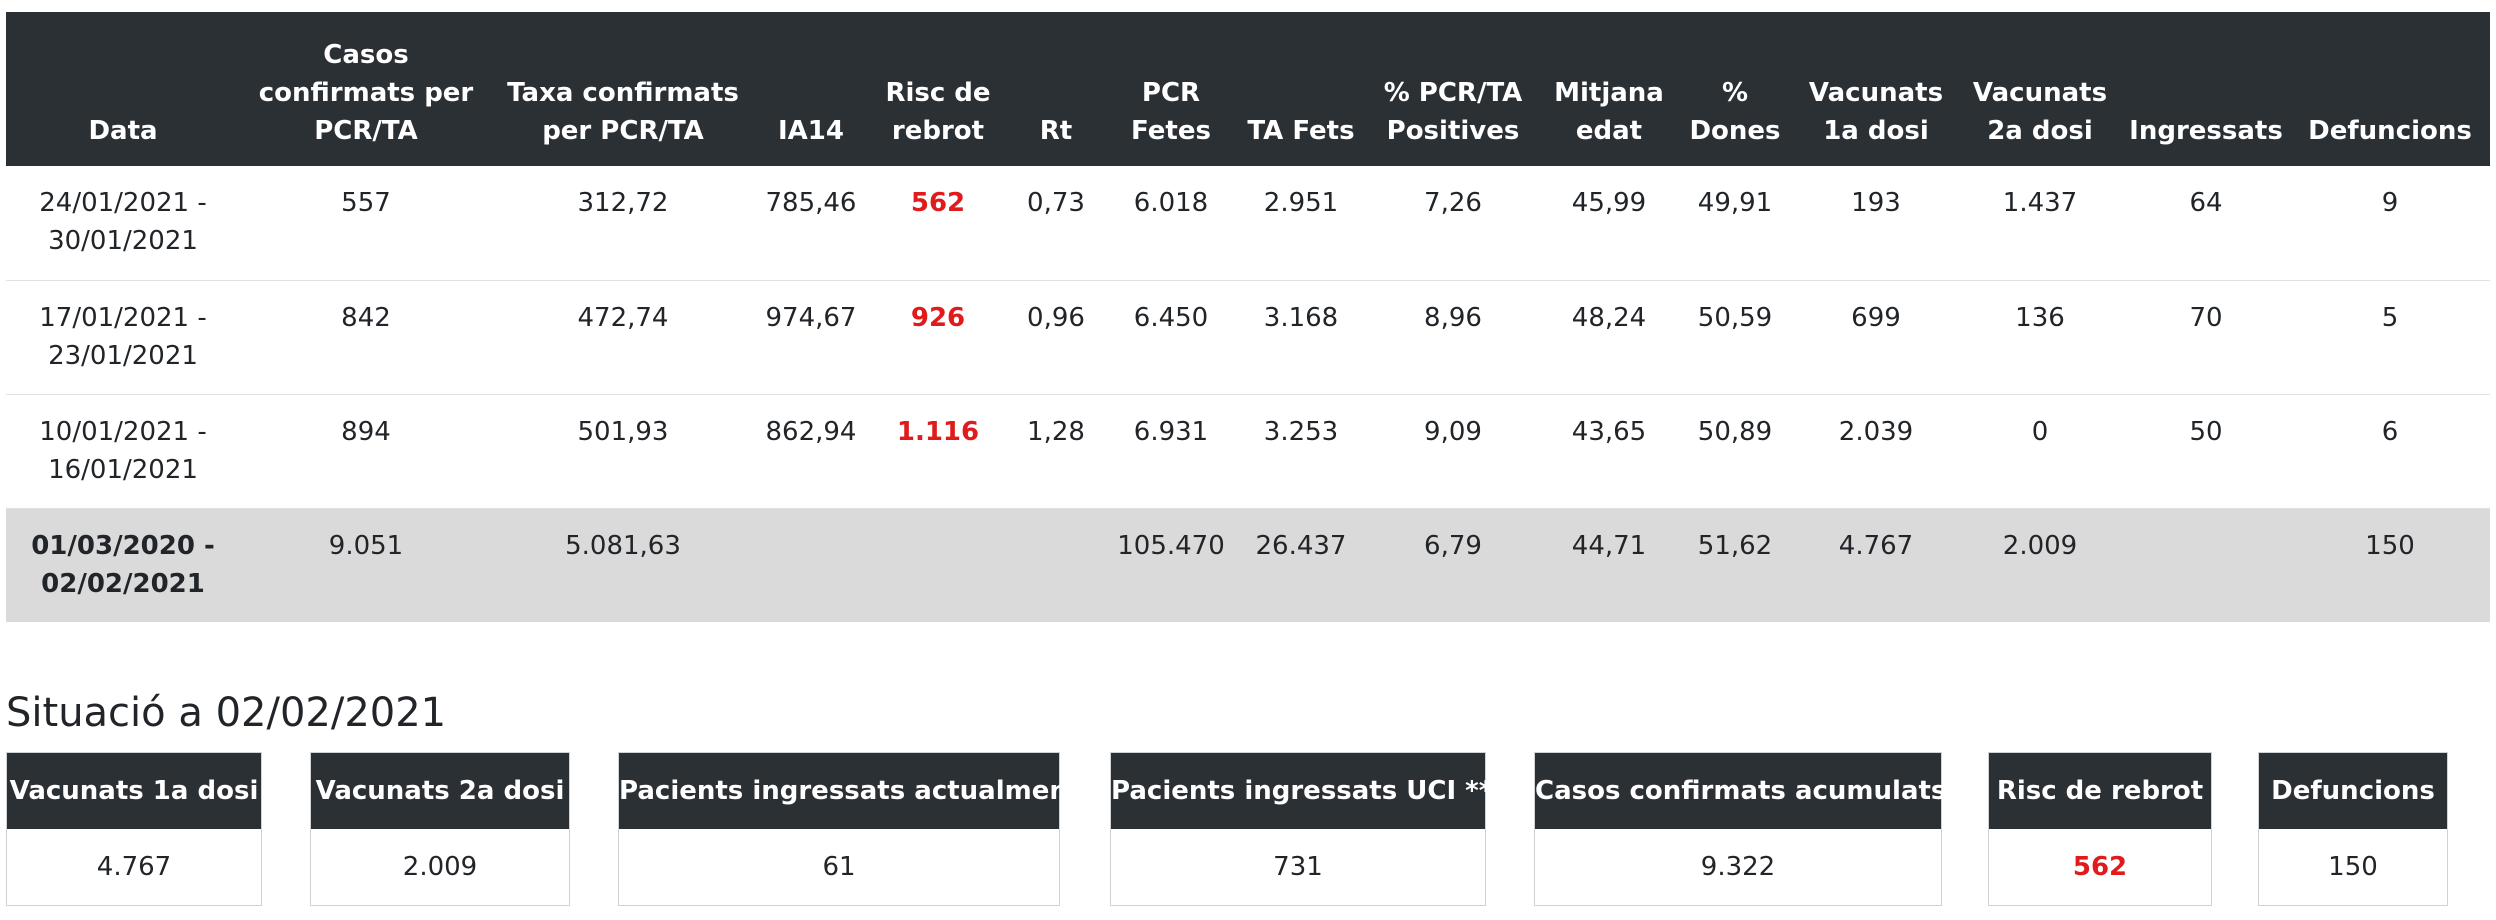 The width and height of the screenshot is (2496, 920). What do you see at coordinates (1453, 337) in the screenshot?
I see `cell-positive-pct: 8,96` at bounding box center [1453, 337].